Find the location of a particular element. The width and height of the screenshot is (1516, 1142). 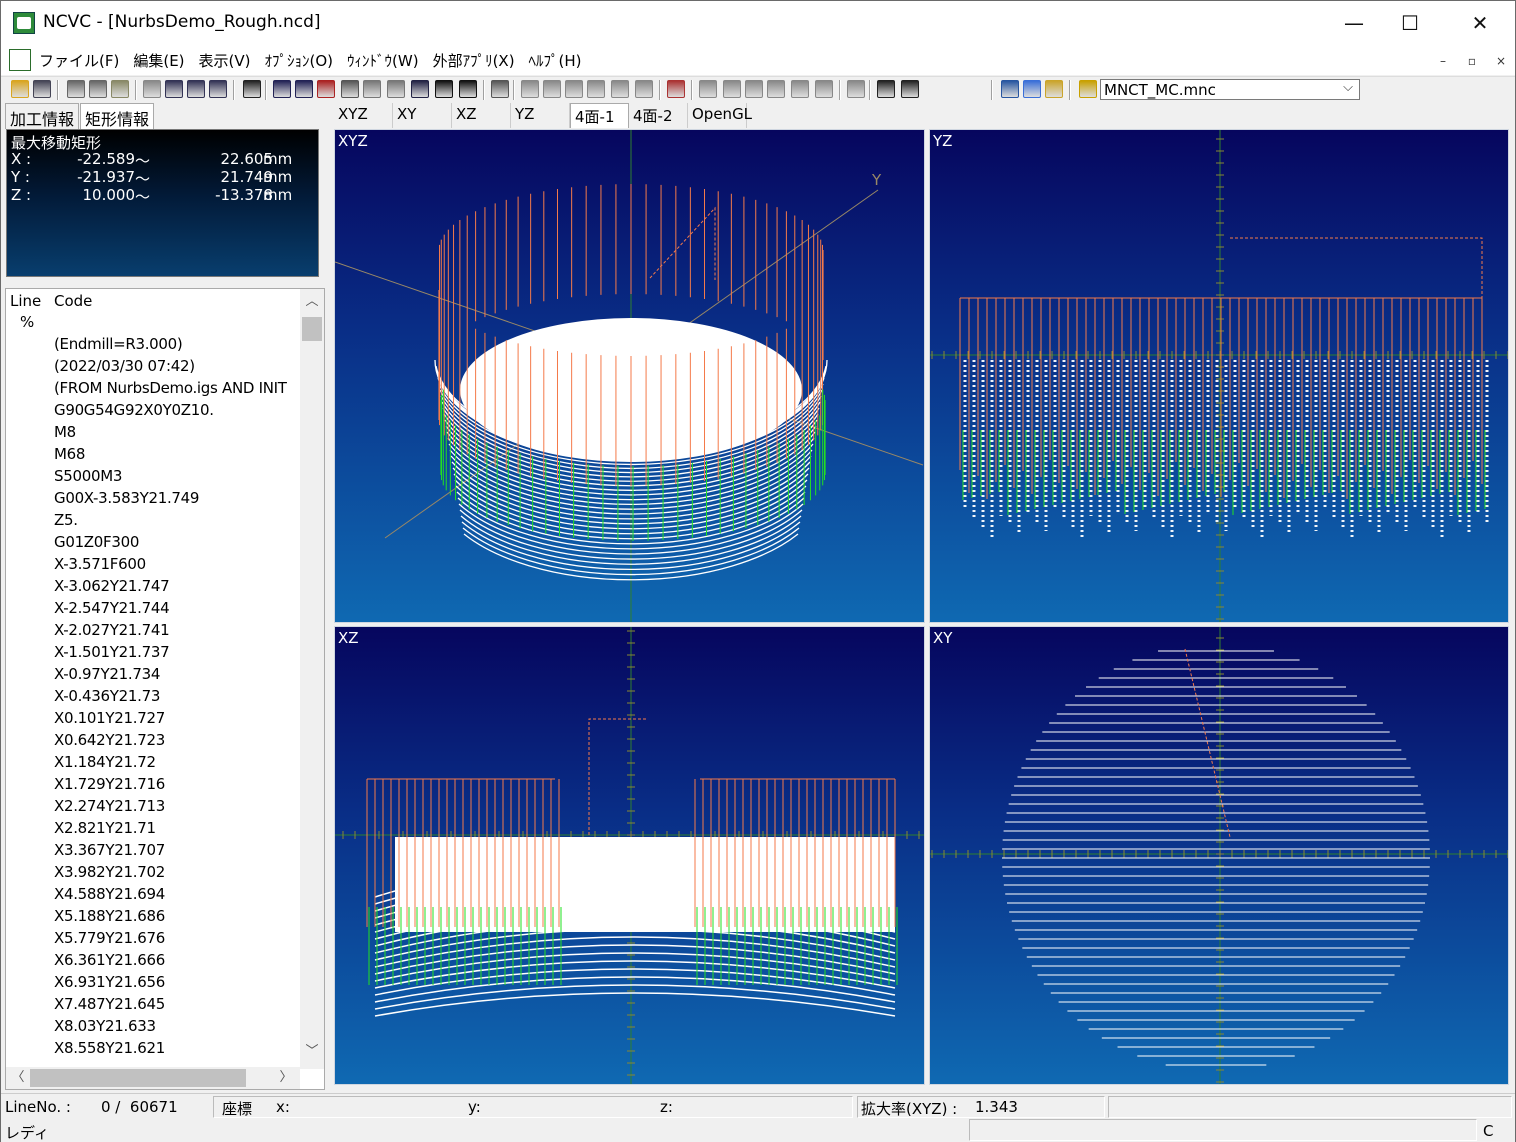

menu-item: ｵﾌﾟｼｮﾝ(O) is located at coordinates (299, 61).